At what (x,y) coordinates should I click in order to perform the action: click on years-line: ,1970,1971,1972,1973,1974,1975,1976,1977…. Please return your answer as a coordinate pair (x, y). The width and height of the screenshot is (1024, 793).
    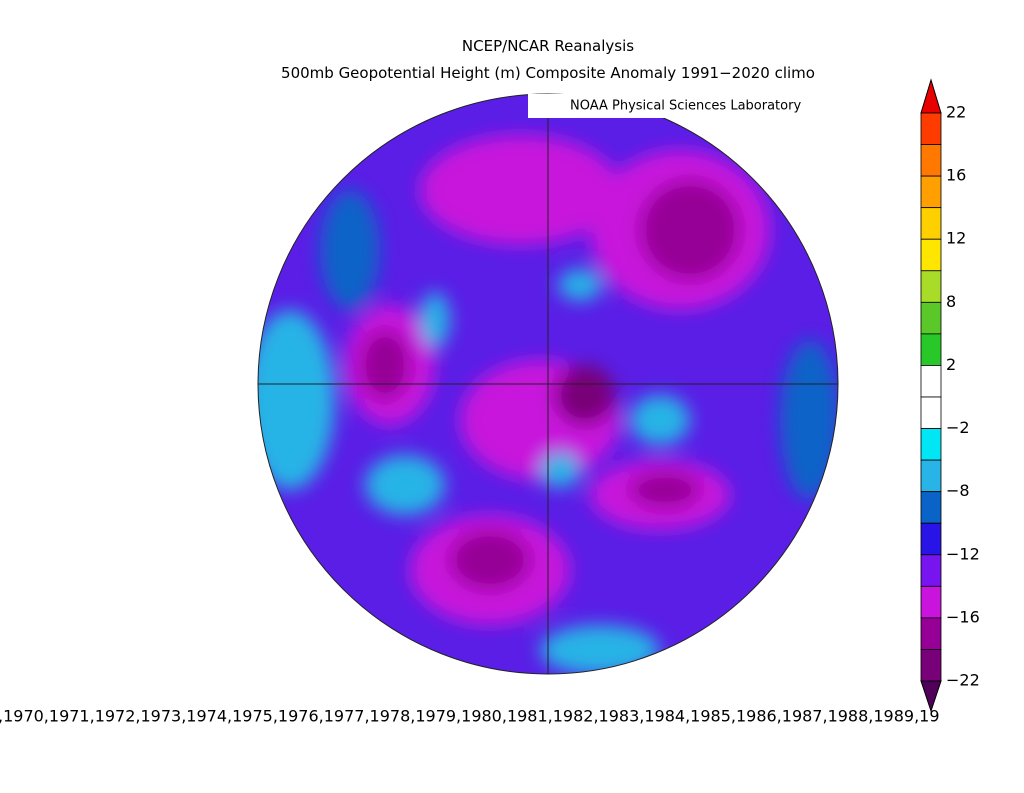
    Looking at the image, I should click on (470, 716).